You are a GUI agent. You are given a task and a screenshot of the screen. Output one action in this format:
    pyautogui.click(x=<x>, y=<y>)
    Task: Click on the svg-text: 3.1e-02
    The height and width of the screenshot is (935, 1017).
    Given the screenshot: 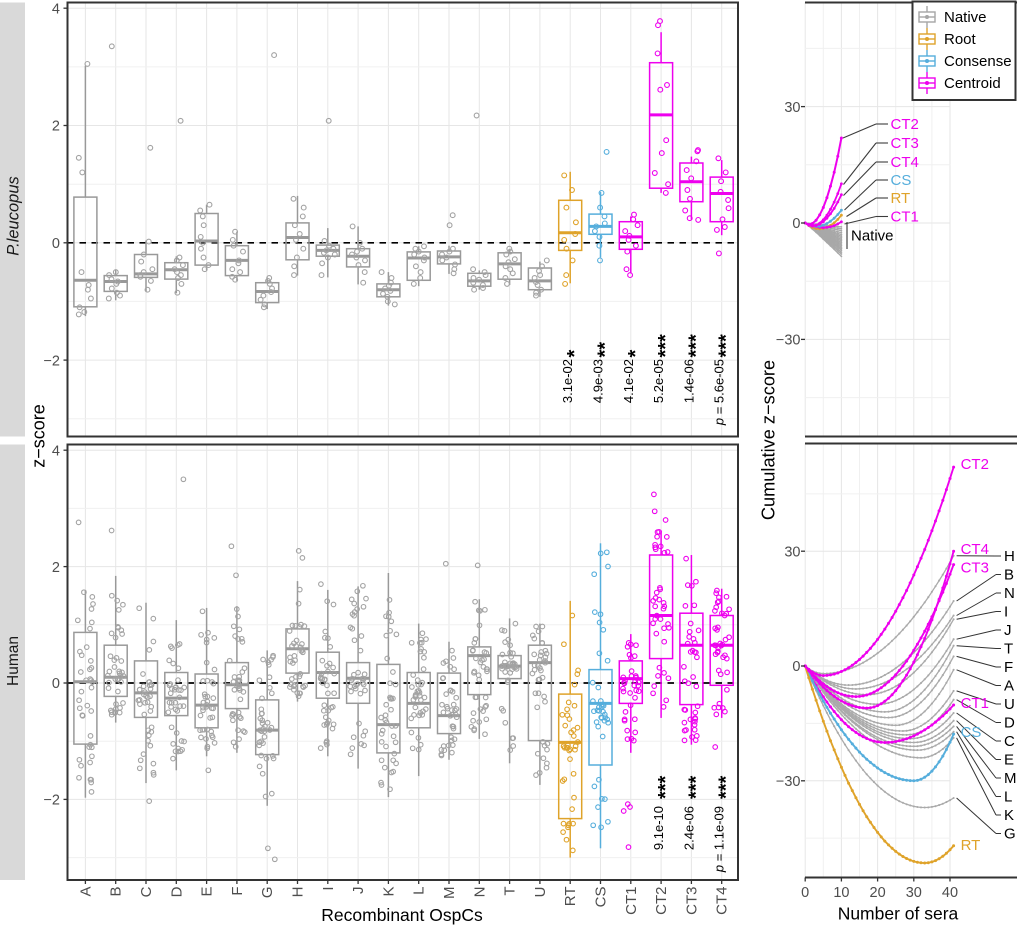 What is the action you would take?
    pyautogui.click(x=567, y=381)
    